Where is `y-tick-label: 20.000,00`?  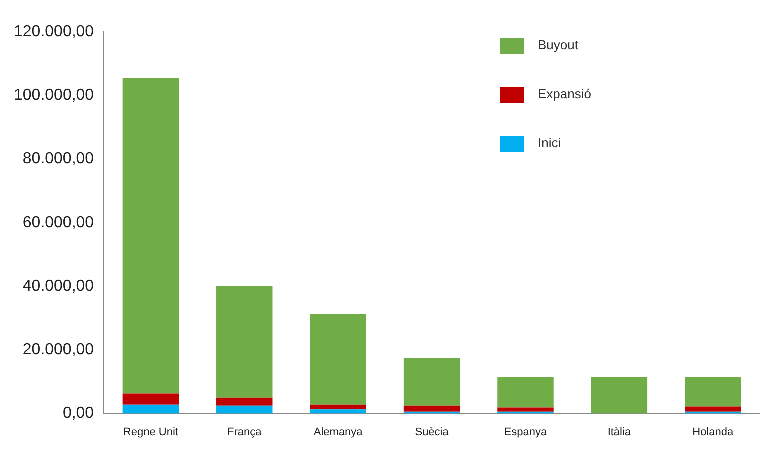 y-tick-label: 20.000,00 is located at coordinates (58, 350).